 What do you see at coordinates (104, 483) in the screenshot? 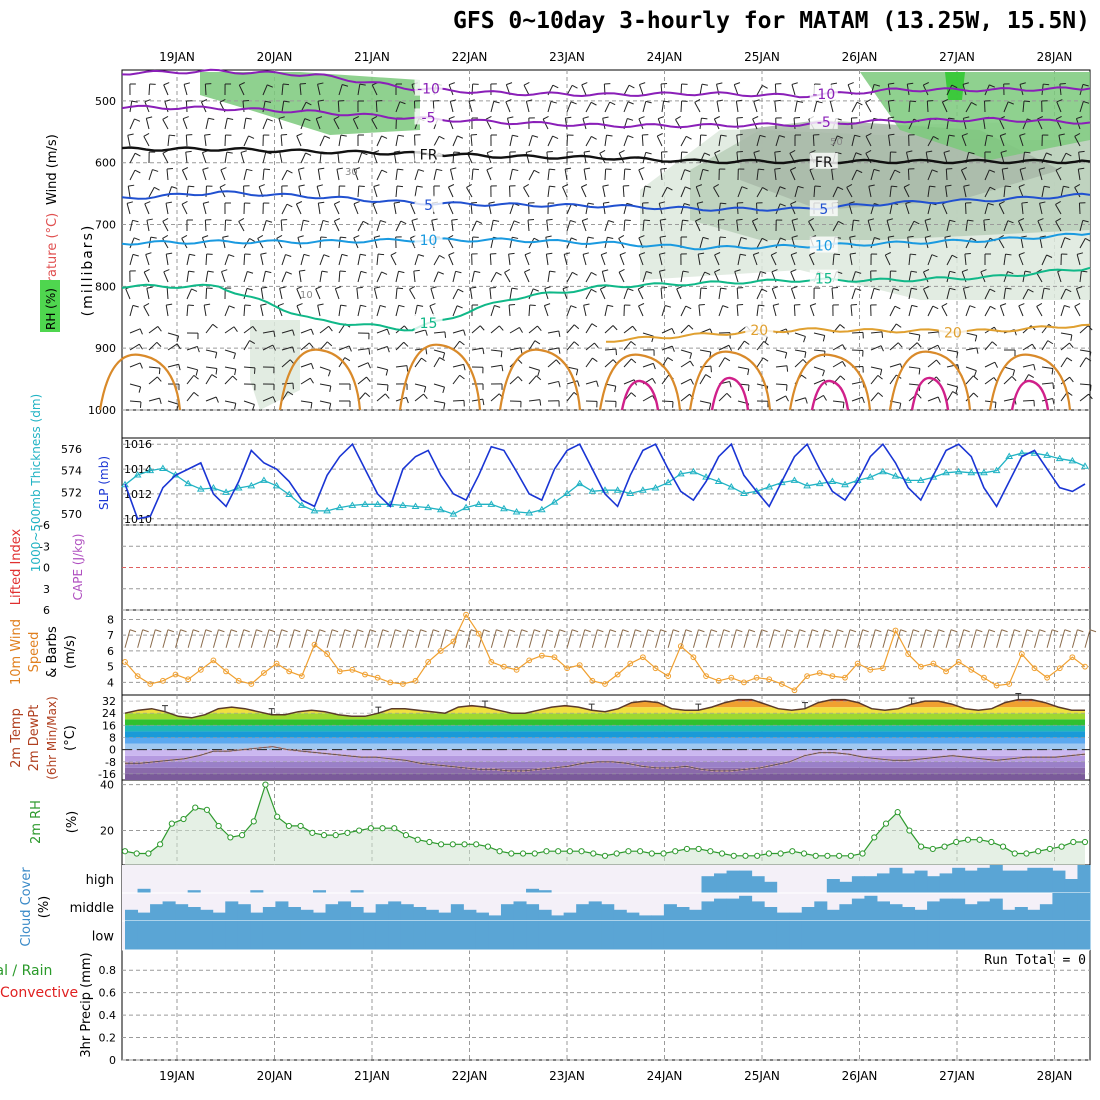
I see `ylabel-slp: SLP (mb)` at bounding box center [104, 483].